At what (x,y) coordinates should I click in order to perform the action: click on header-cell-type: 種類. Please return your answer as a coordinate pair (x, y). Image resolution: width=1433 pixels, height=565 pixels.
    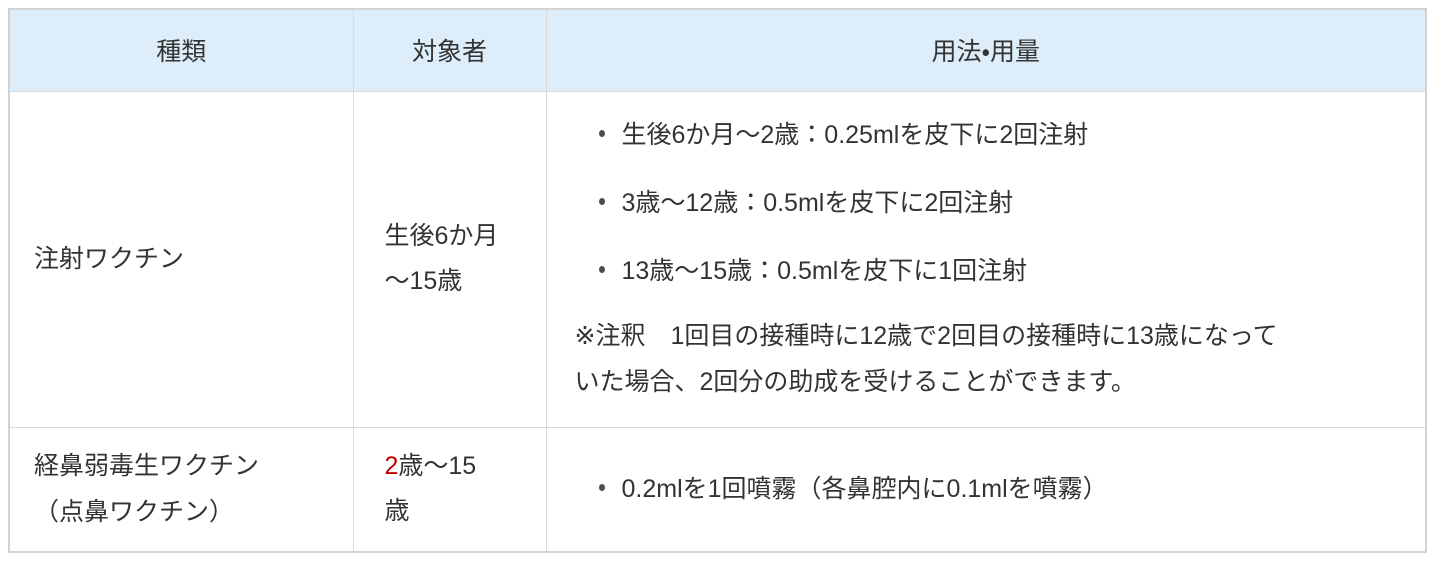
    Looking at the image, I should click on (181, 50).